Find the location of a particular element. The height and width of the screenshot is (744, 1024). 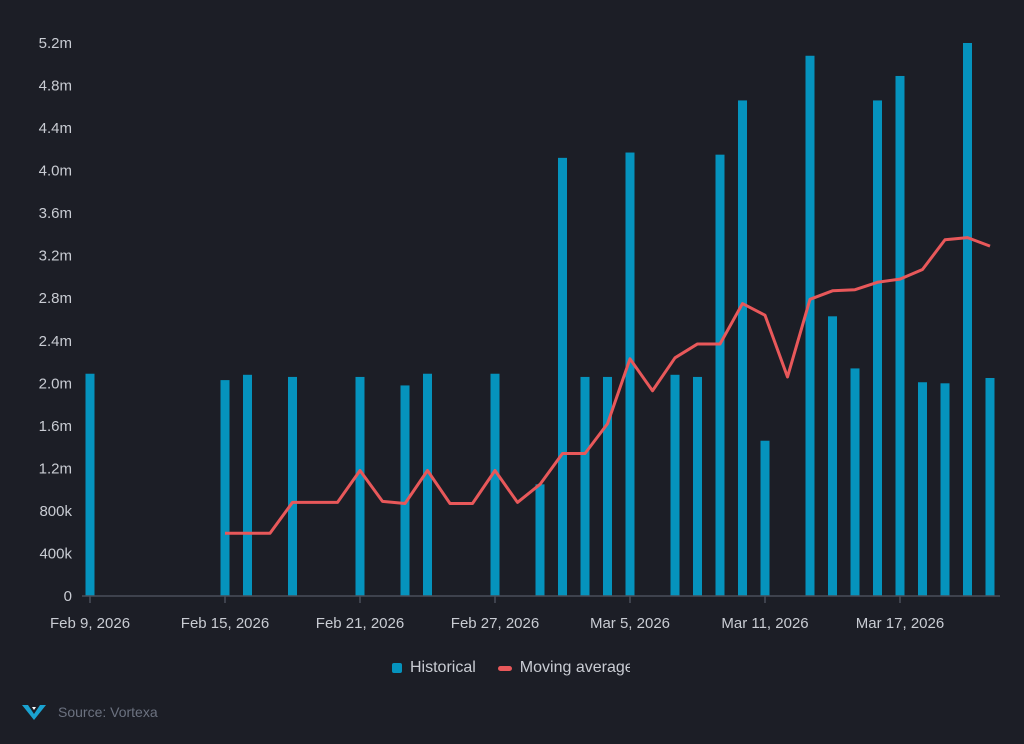

vortexa-logo-icon is located at coordinates (34, 712).